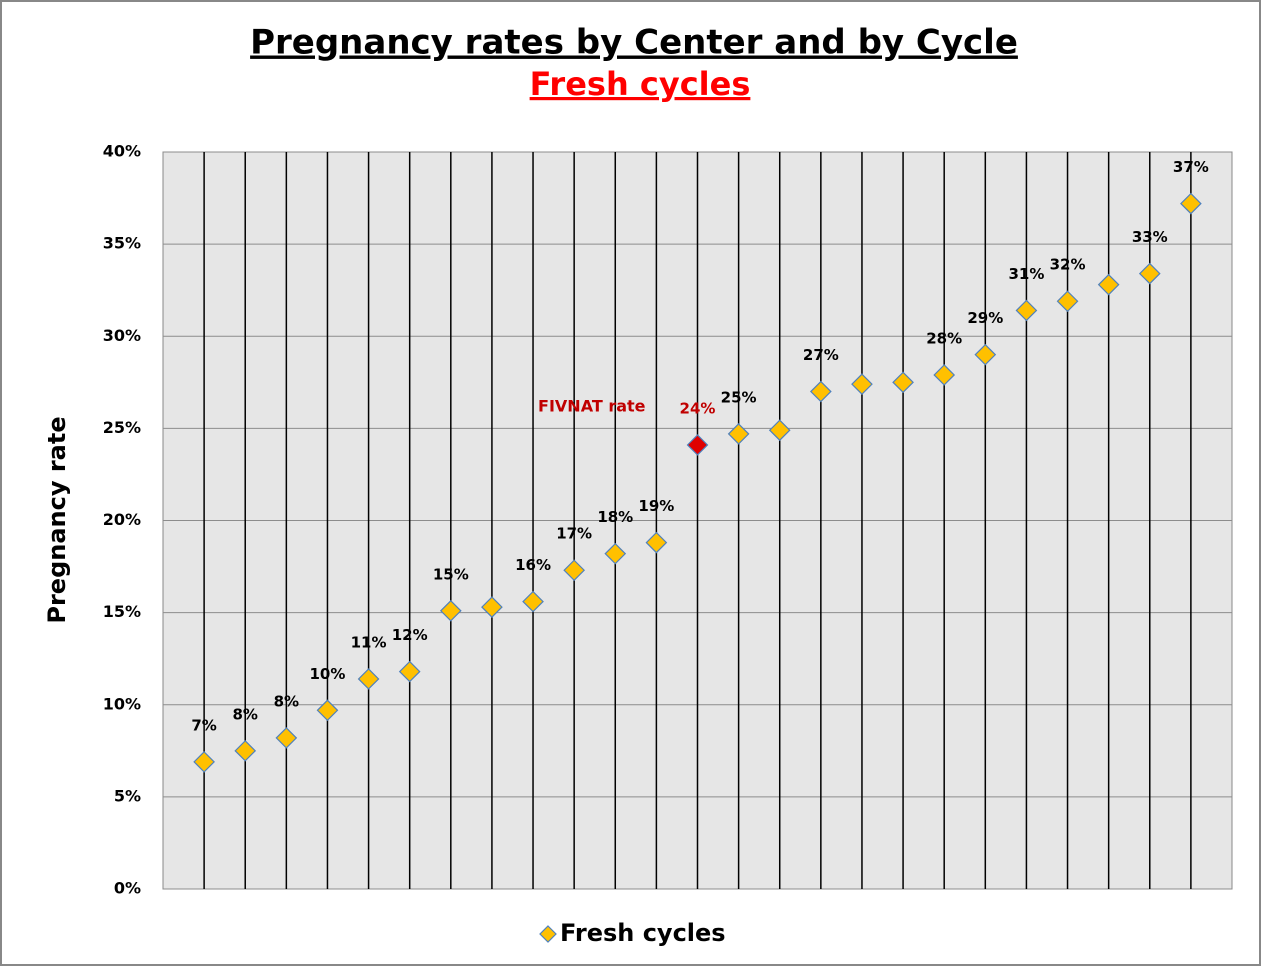 This screenshot has height=968, width=1263. Describe the element at coordinates (548, 934) in the screenshot. I see `legend-marker` at that location.